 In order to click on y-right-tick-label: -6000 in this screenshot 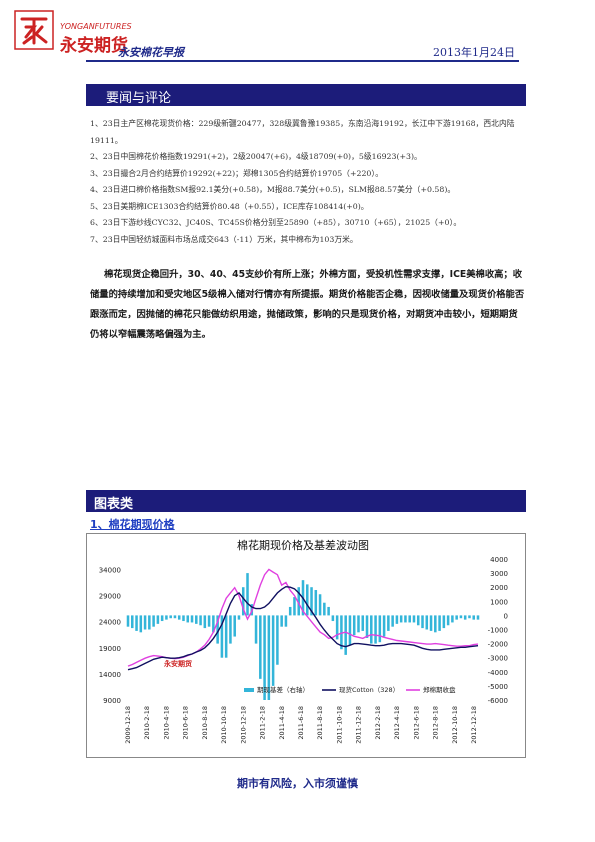, I will do `click(498, 701)`.